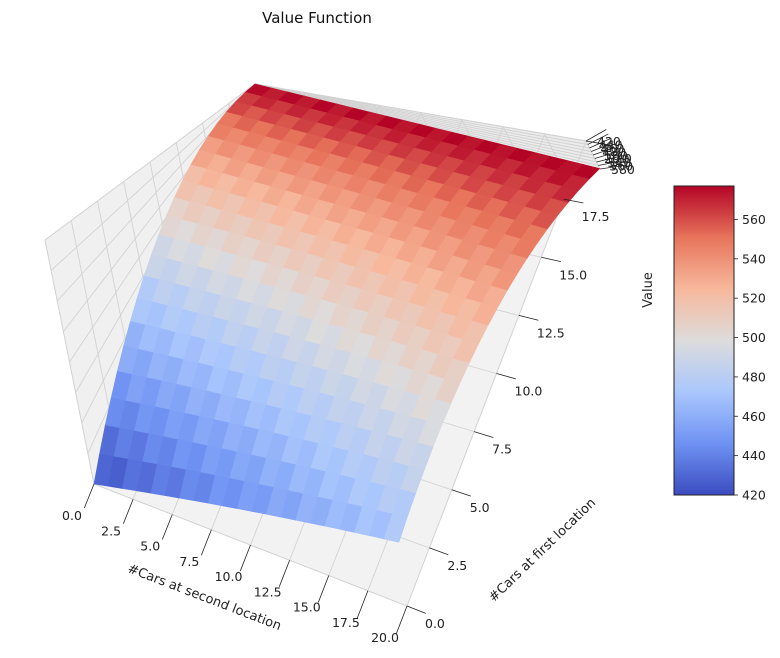 The height and width of the screenshot is (658, 780). I want to click on x-tick-label: 5.0, so click(150, 546).